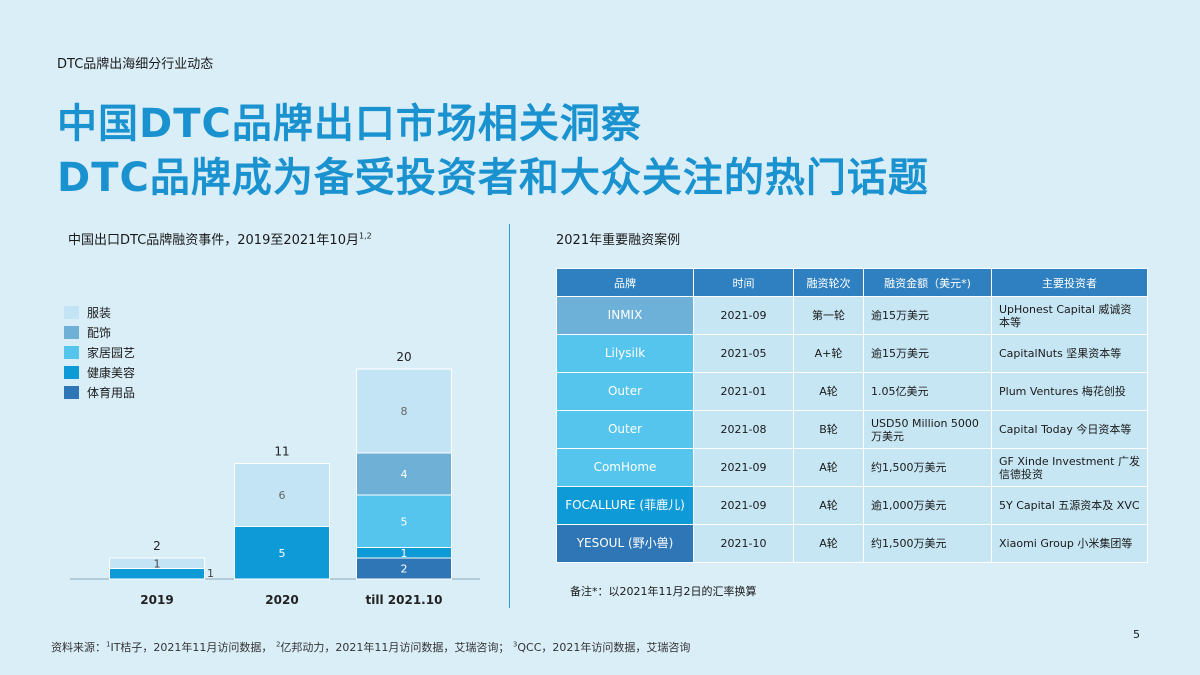  Describe the element at coordinates (404, 600) in the screenshot. I see `x-tick-label: till 2021.10` at that location.